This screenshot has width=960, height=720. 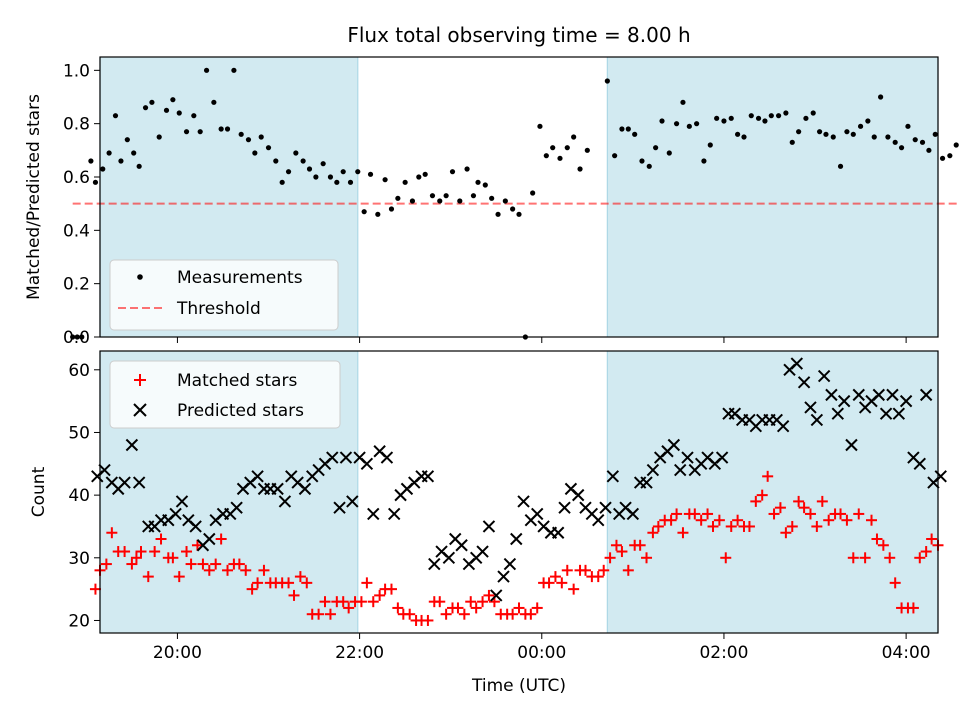 I want to click on x-tick-label: 22:00, so click(x=359, y=653).